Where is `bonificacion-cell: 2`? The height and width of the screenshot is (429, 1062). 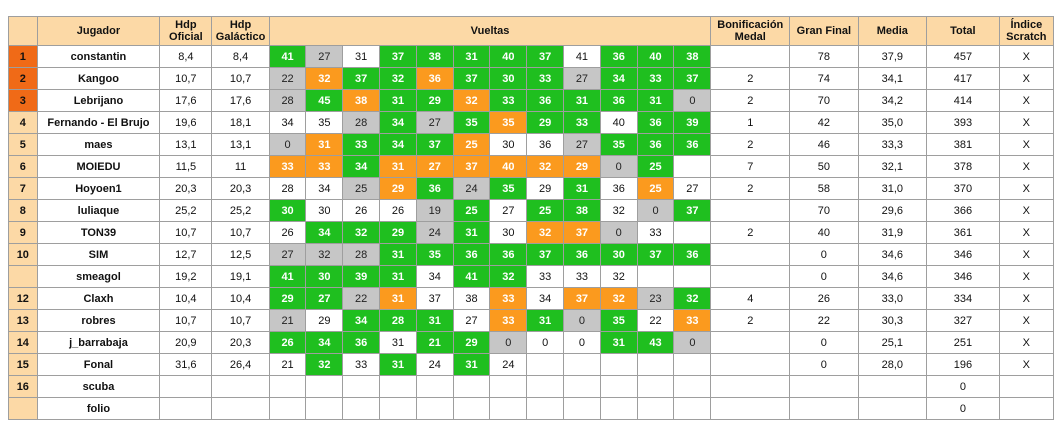
bonificacion-cell: 2 is located at coordinates (750, 232).